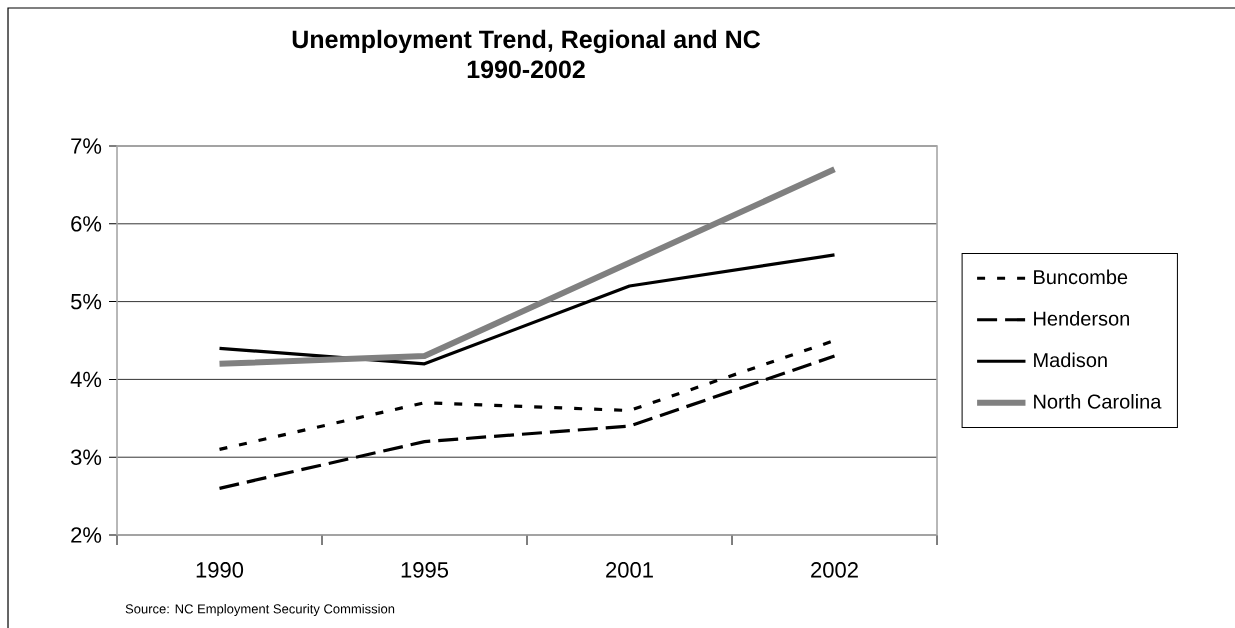 This screenshot has height=628, width=1235. What do you see at coordinates (86, 379) in the screenshot?
I see `y-tick-label: 4%` at bounding box center [86, 379].